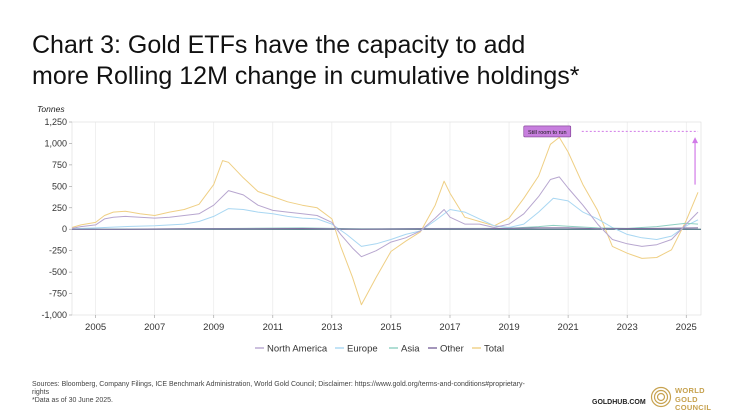 This screenshot has height=417, width=740. I want to click on annotation-label: Still room to run, so click(547, 133).